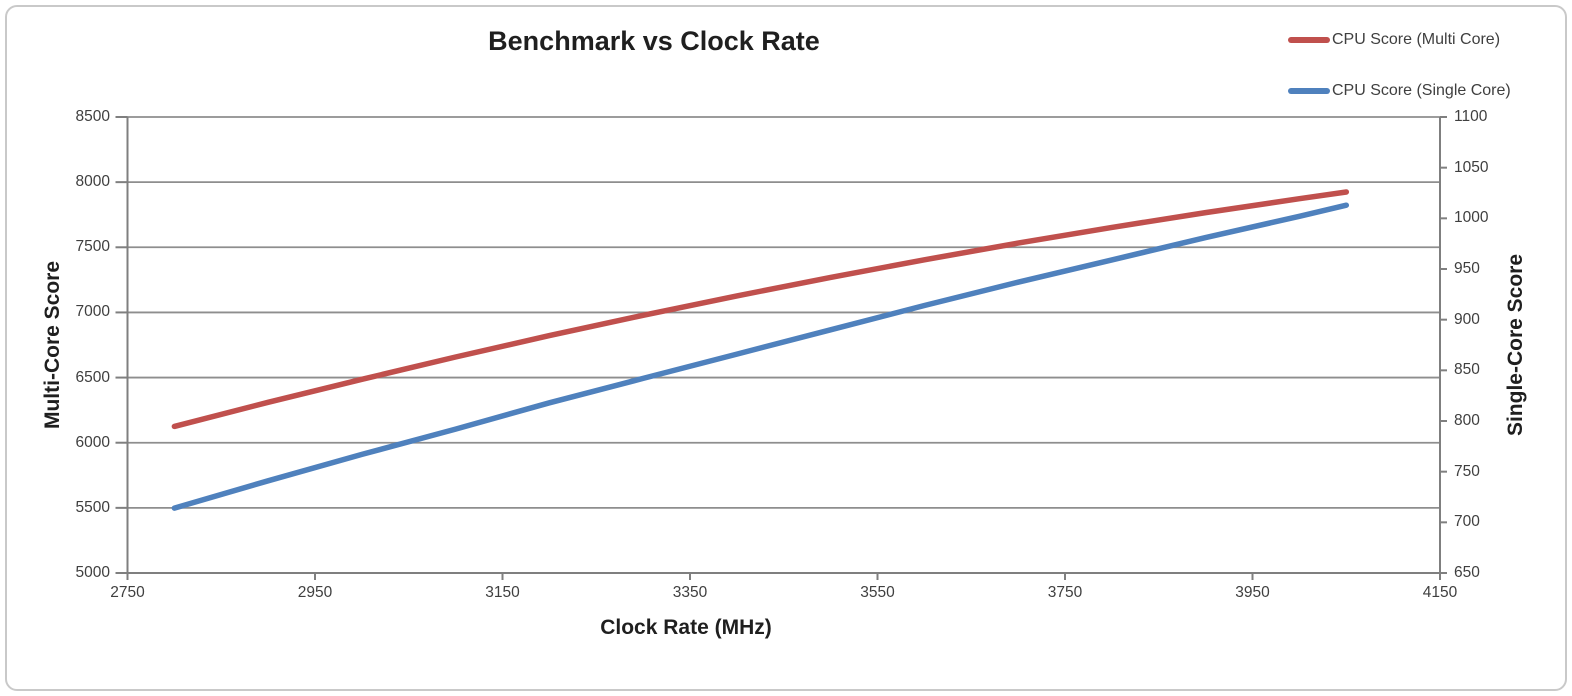 Image resolution: width=1572 pixels, height=696 pixels. Describe the element at coordinates (92, 116) in the screenshot. I see `left-axis-tick-label: 8500` at that location.